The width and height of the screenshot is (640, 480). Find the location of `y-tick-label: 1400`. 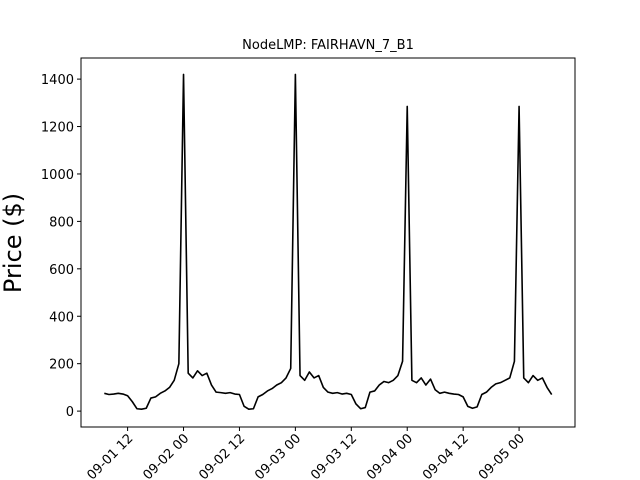

y-tick-label: 1400 is located at coordinates (57, 80).